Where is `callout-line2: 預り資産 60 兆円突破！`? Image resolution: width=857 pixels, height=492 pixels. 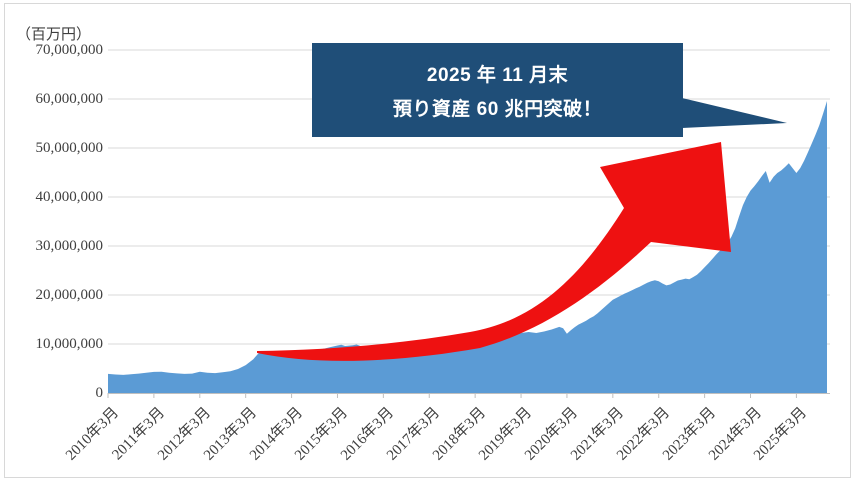 callout-line2: 預り資産 60 兆円突破！ is located at coordinates (497, 109).